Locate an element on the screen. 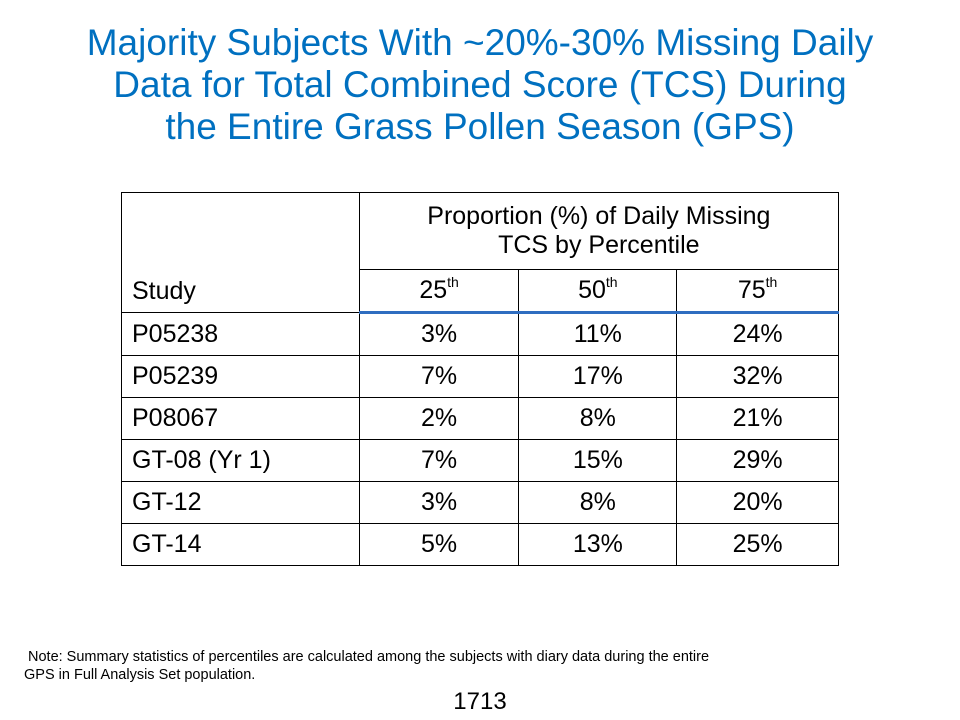  study-cell: P08067 is located at coordinates (240, 418).